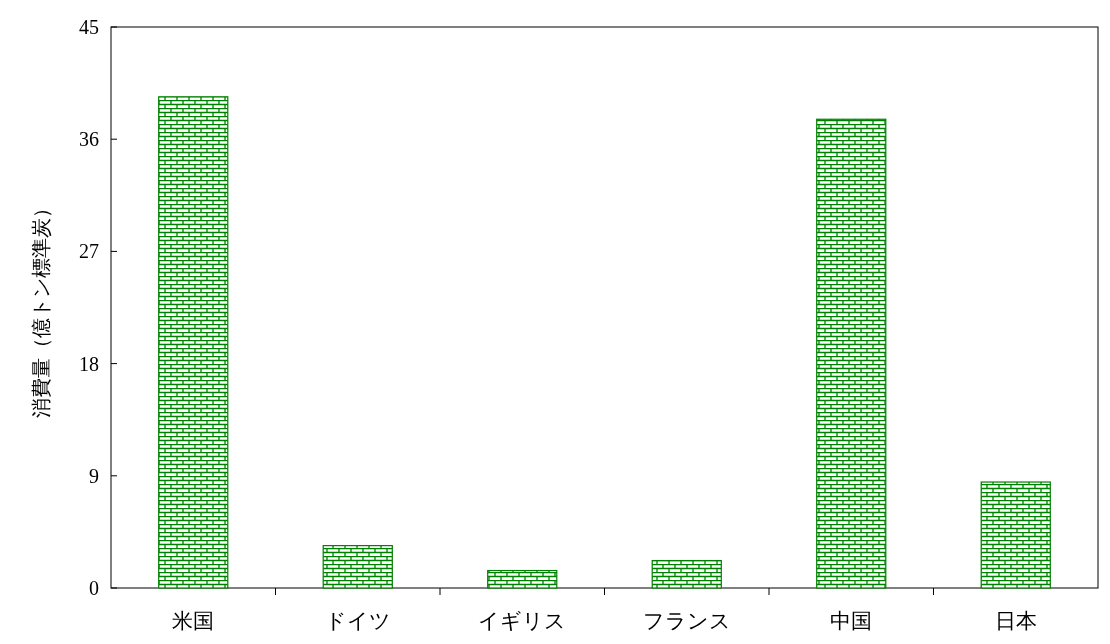 The image size is (1110, 644). What do you see at coordinates (94, 475) in the screenshot?
I see `y-tick-label: 9` at bounding box center [94, 475].